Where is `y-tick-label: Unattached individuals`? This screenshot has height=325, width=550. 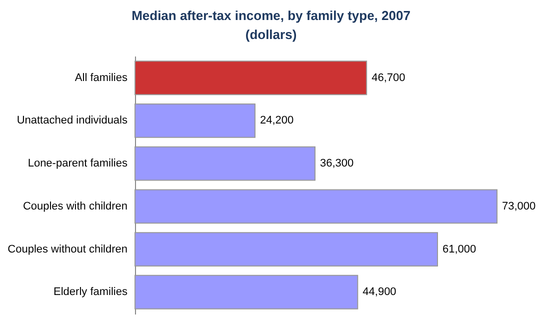
y-tick-label: Unattached individuals is located at coordinates (72, 120).